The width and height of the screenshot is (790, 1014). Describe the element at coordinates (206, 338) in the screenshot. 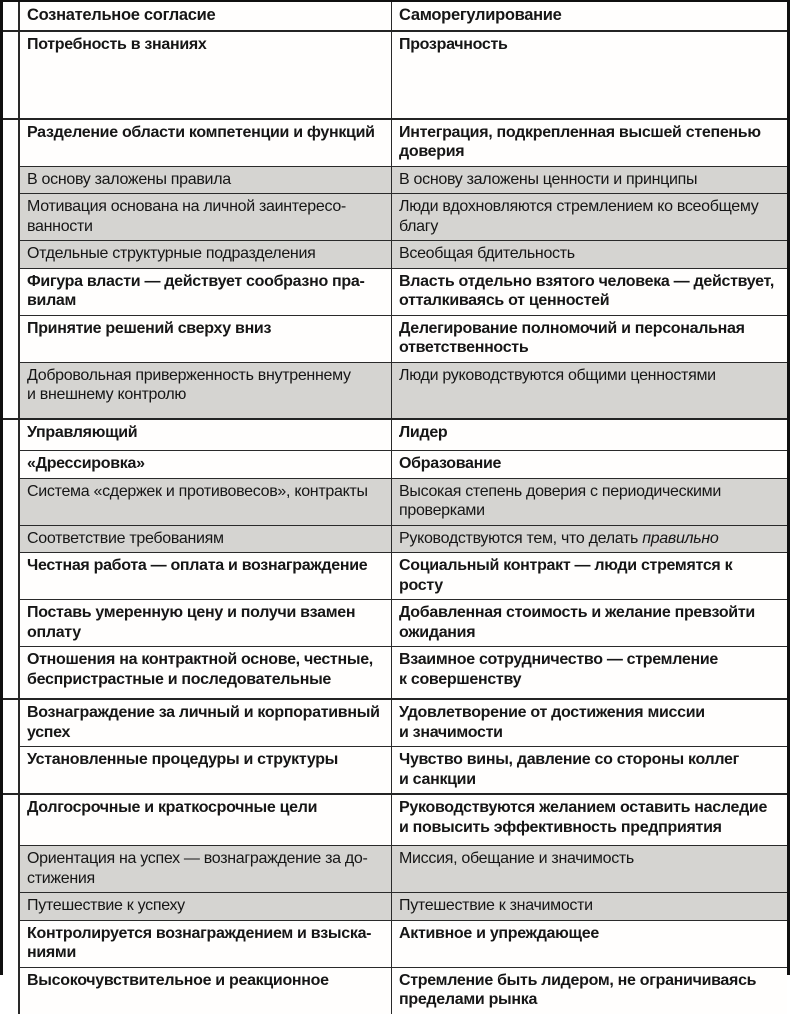

I see `cell-left: Принятие решений сверху вниз` at that location.